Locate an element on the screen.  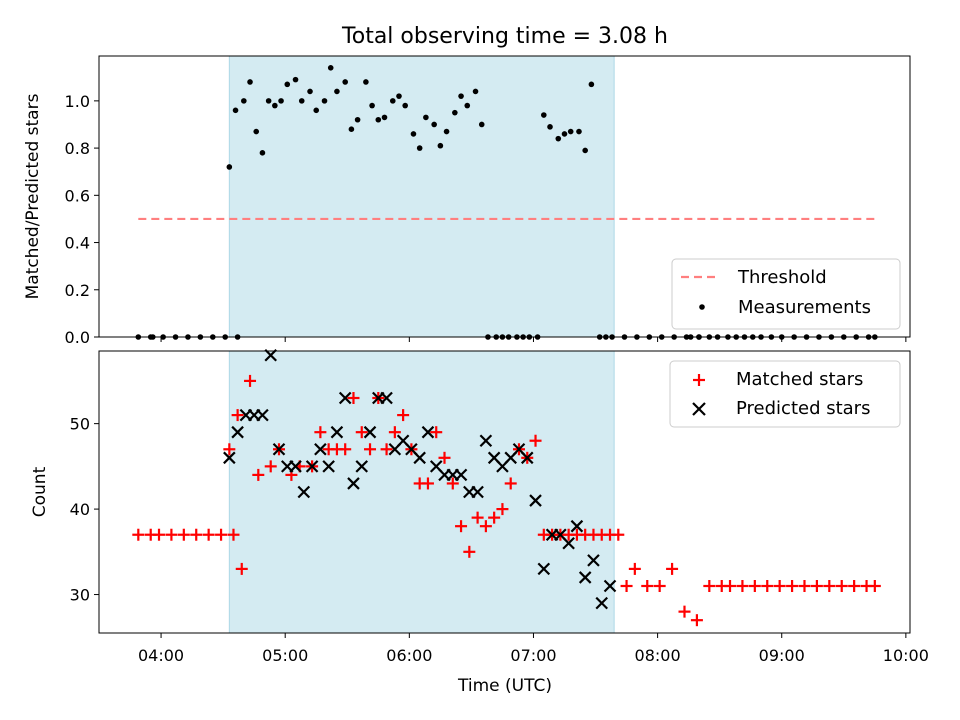
bottom-x-ticks: 04:00 05:00 06:00 07:00 08:00 09:00 10:00 is located at coordinates (533, 649).